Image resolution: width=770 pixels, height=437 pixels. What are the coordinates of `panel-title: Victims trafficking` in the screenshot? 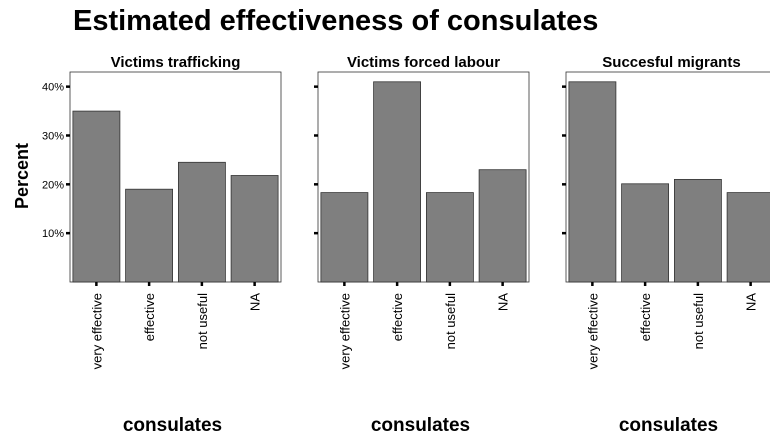 It's located at (176, 62).